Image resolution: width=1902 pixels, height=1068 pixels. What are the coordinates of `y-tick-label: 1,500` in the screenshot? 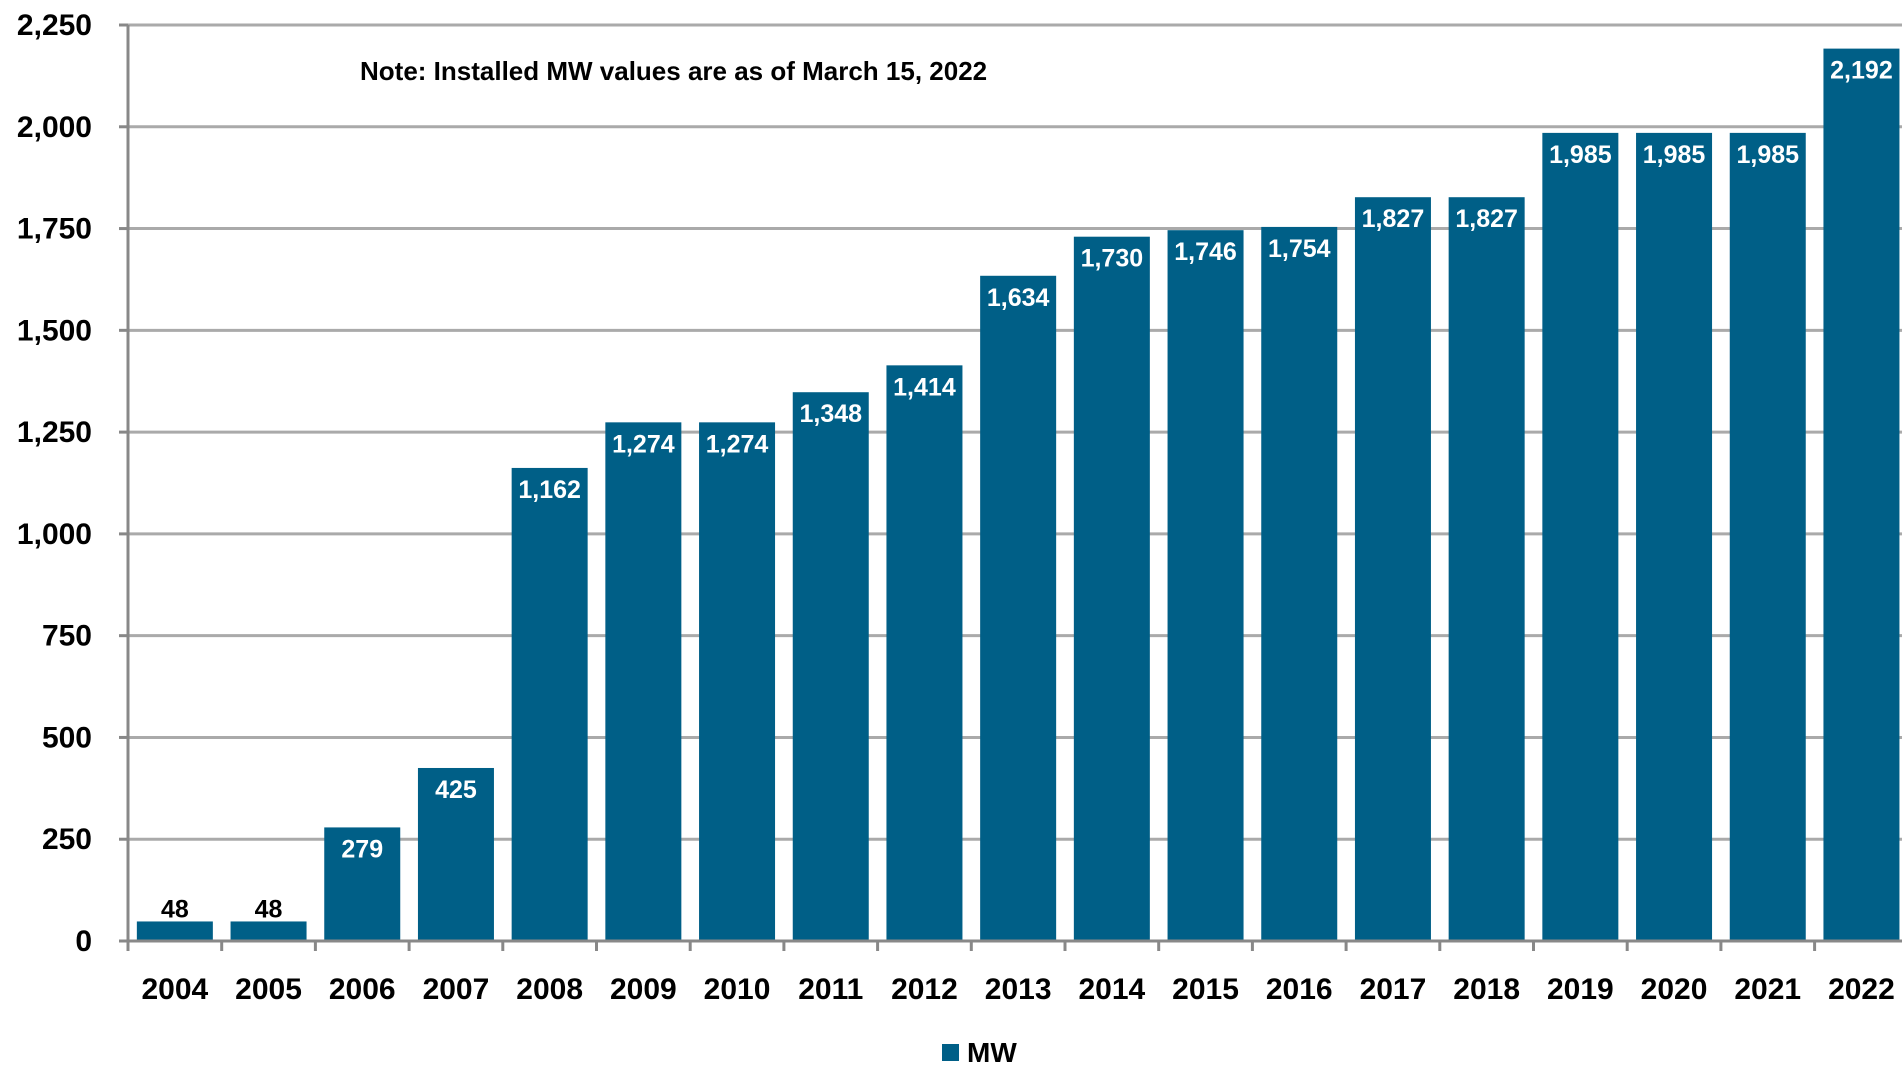 It's located at (54, 330).